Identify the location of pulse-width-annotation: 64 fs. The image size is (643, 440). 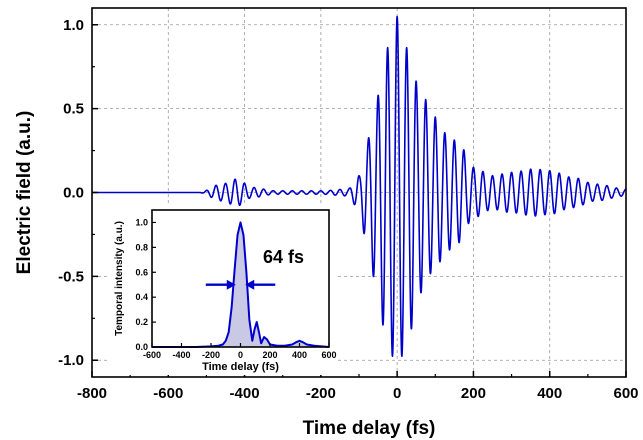
(283, 257).